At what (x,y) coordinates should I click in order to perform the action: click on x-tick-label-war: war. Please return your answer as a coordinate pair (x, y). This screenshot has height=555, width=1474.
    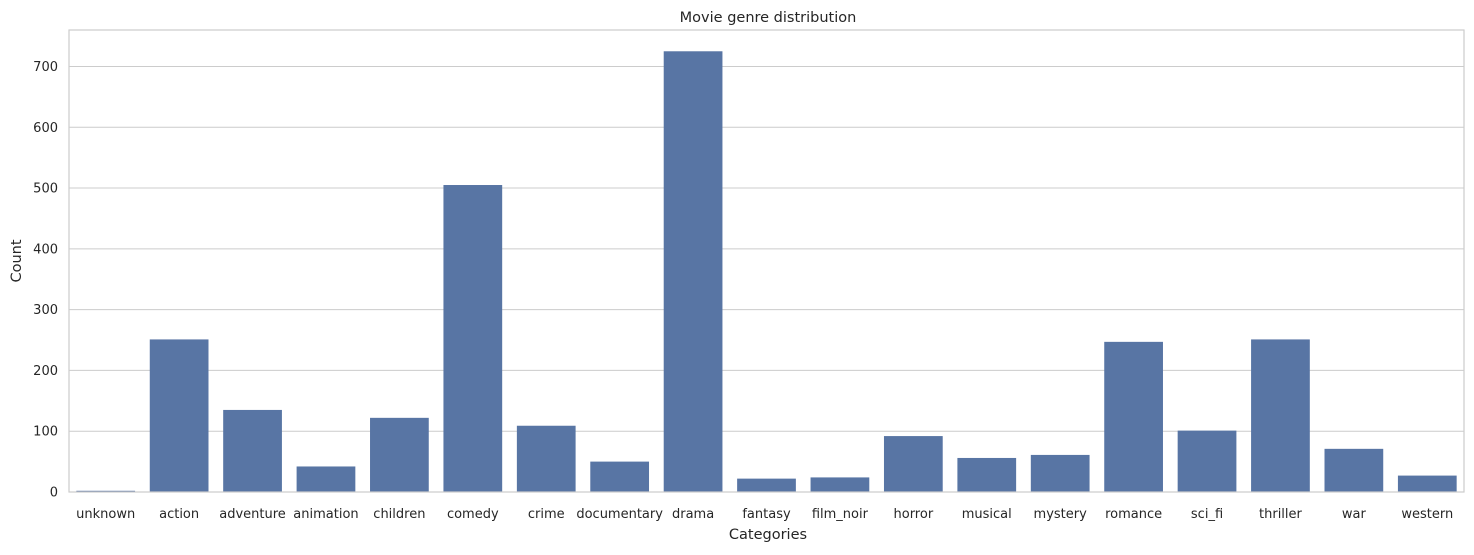
    Looking at the image, I should click on (1354, 514).